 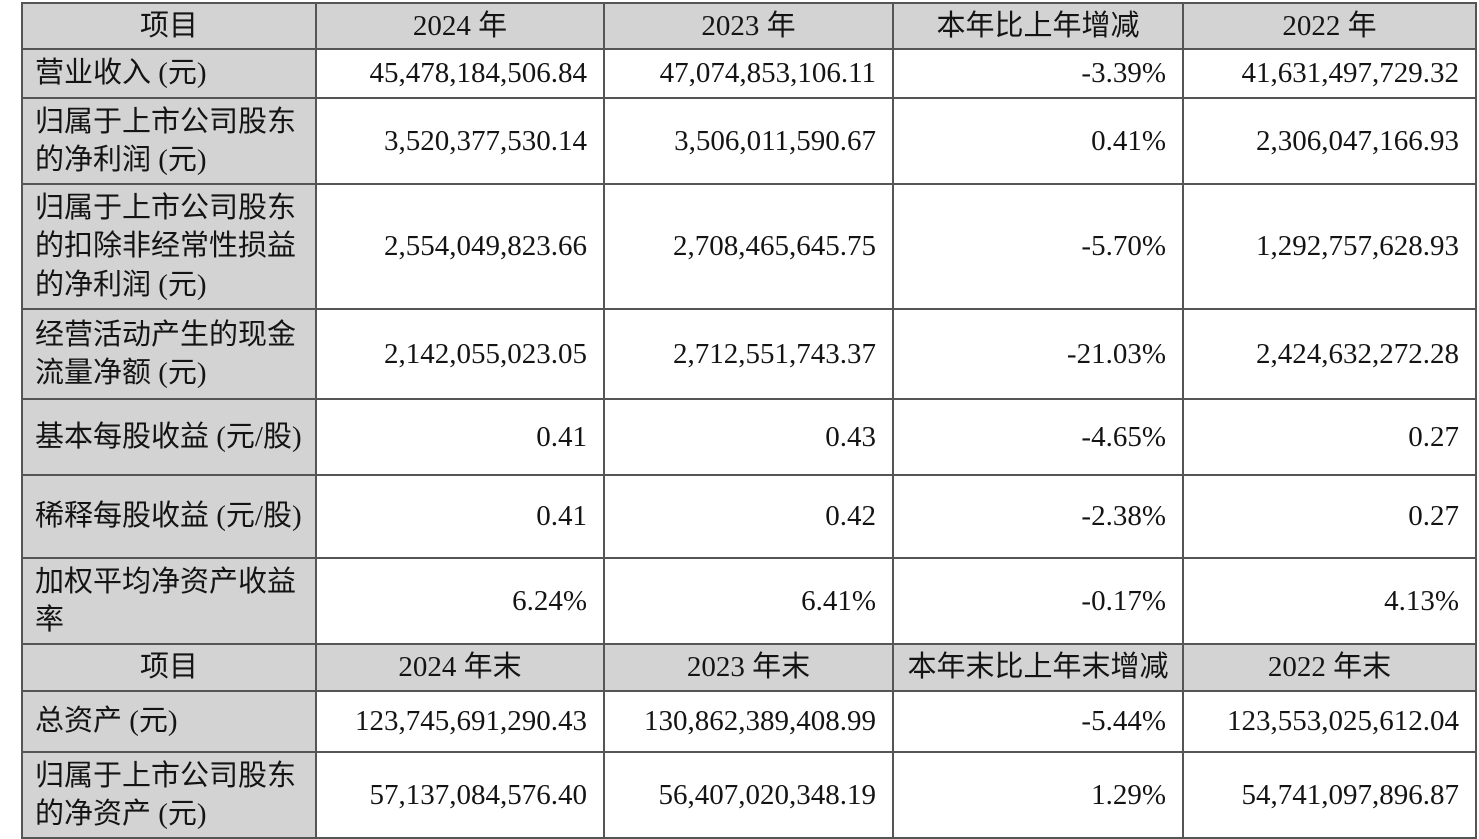 I want to click on cell-yoy-change: -3.39%, so click(x=1038, y=73).